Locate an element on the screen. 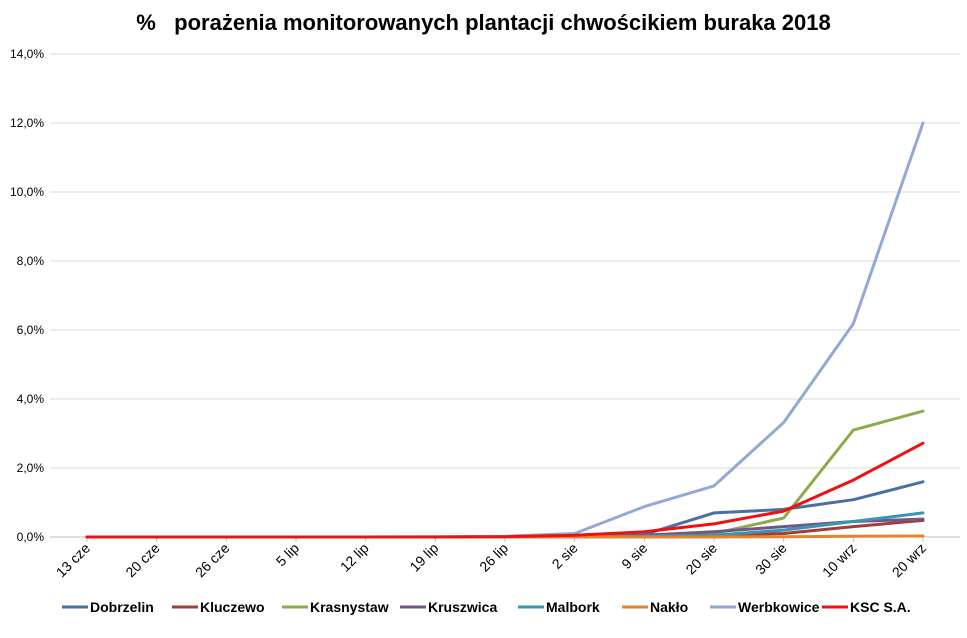 The height and width of the screenshot is (638, 967). x-tick-label: 10 wrz is located at coordinates (839, 560).